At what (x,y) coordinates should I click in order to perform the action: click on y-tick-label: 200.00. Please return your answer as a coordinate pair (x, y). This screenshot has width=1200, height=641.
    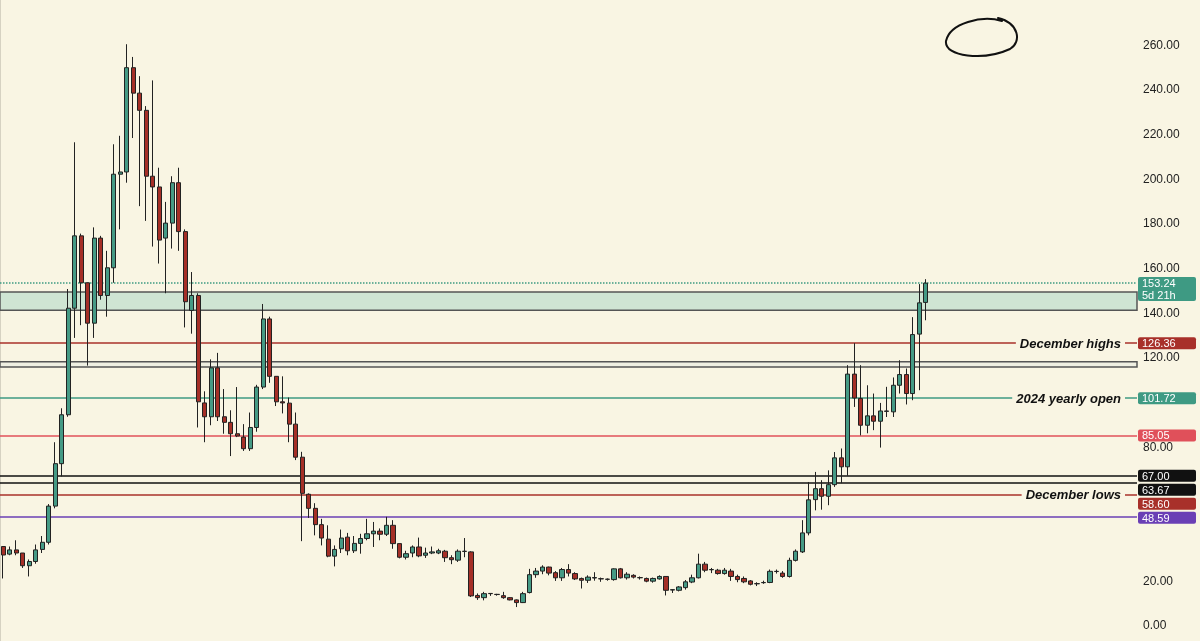
    Looking at the image, I should click on (1162, 178).